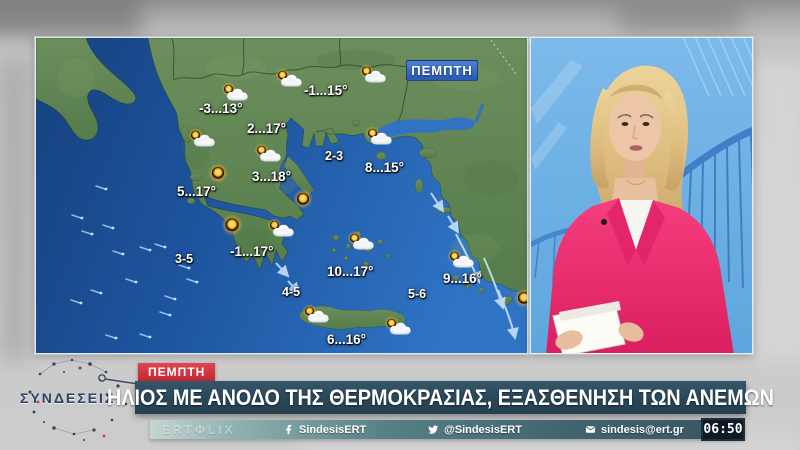 The image size is (800, 450). Describe the element at coordinates (252, 251) in the screenshot. I see `temperature-label: -1...17°` at that location.